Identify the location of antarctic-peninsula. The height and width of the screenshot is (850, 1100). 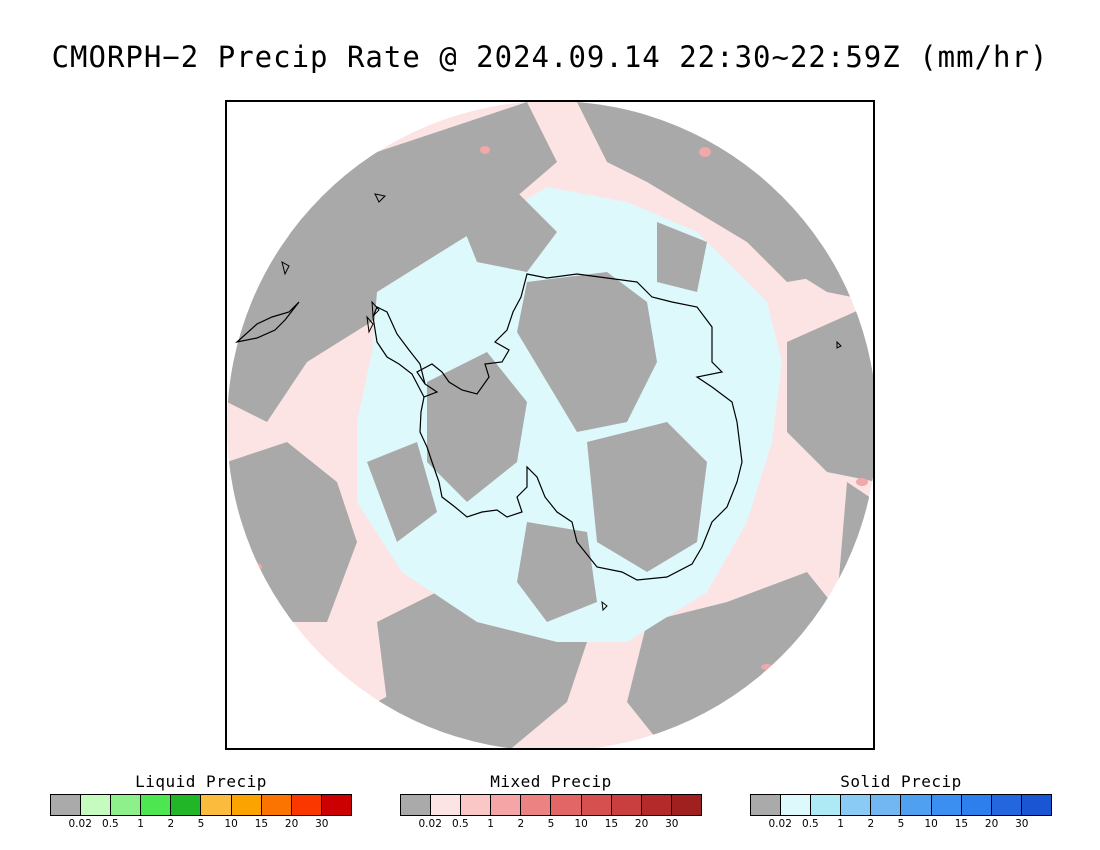
(399, 352).